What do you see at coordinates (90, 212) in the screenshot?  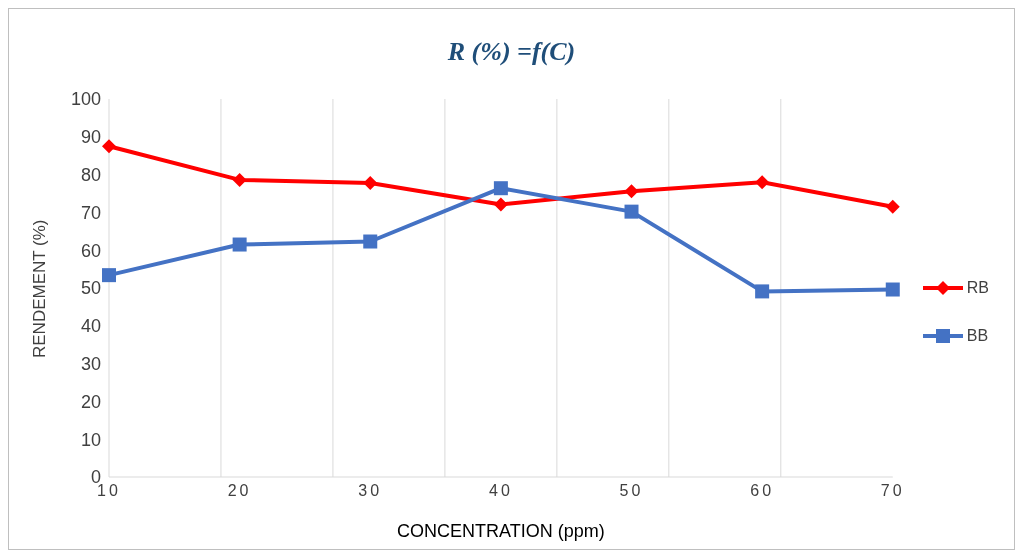 I see `y-tick-label: 70` at bounding box center [90, 212].